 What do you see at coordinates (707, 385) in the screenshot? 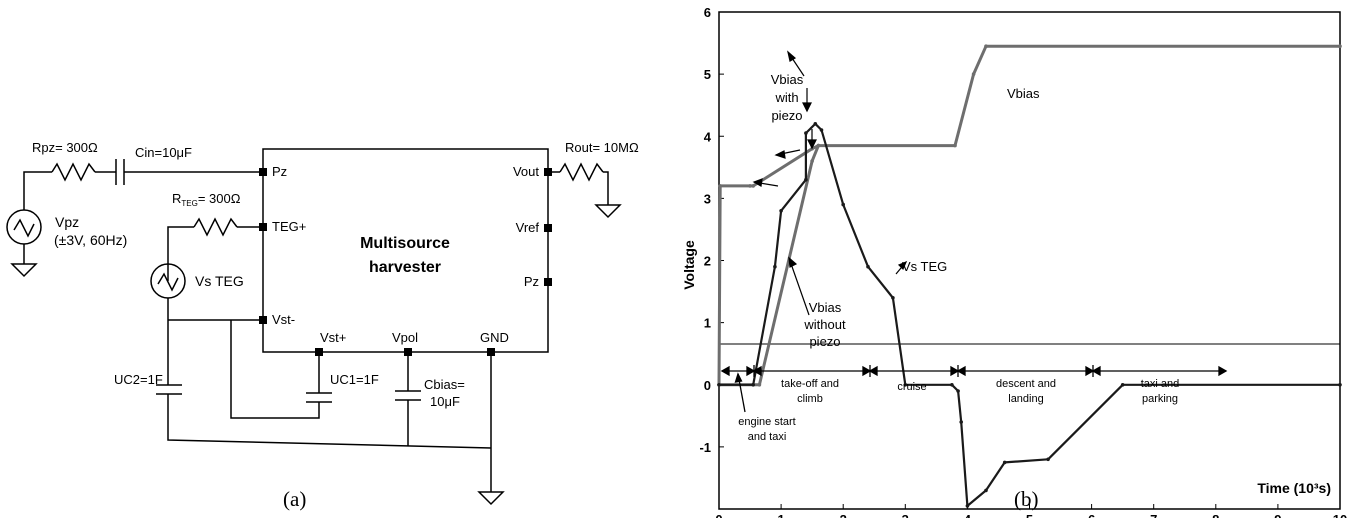
I see `y-tick-label: 0` at bounding box center [707, 385].